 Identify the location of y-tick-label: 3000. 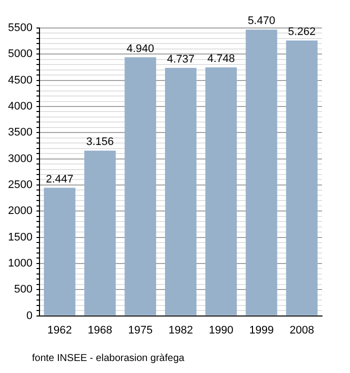
(20, 158).